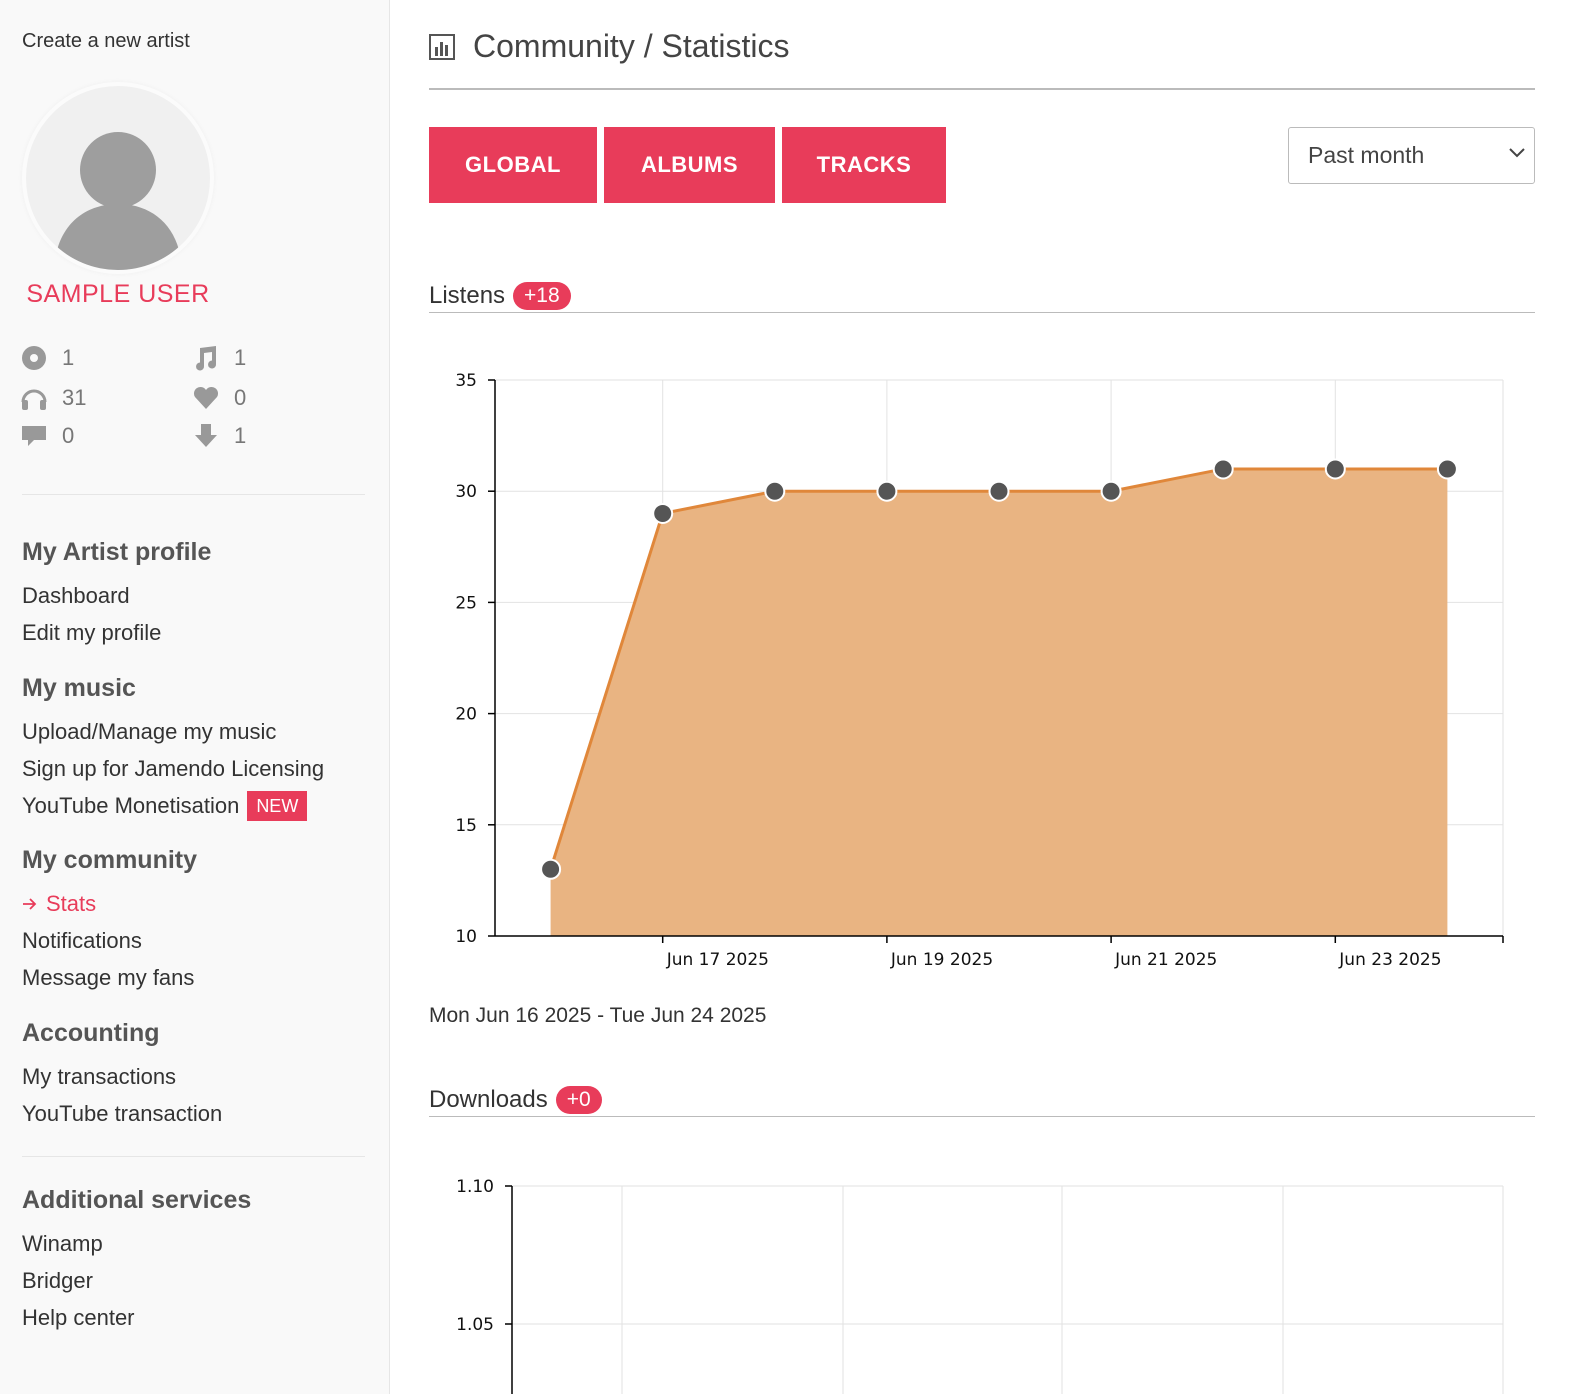 This screenshot has height=1394, width=1578. I want to click on stat-favorites-value: 0, so click(240, 397).